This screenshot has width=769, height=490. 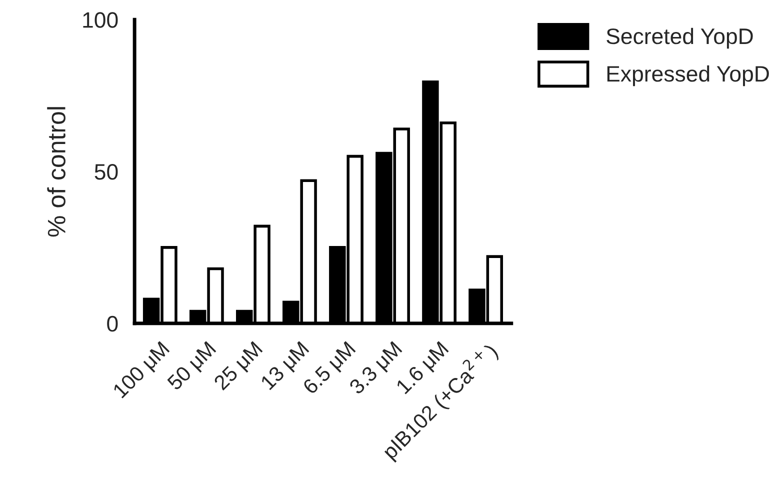 What do you see at coordinates (688, 75) in the screenshot?
I see `legend-label: Expressed YopD` at bounding box center [688, 75].